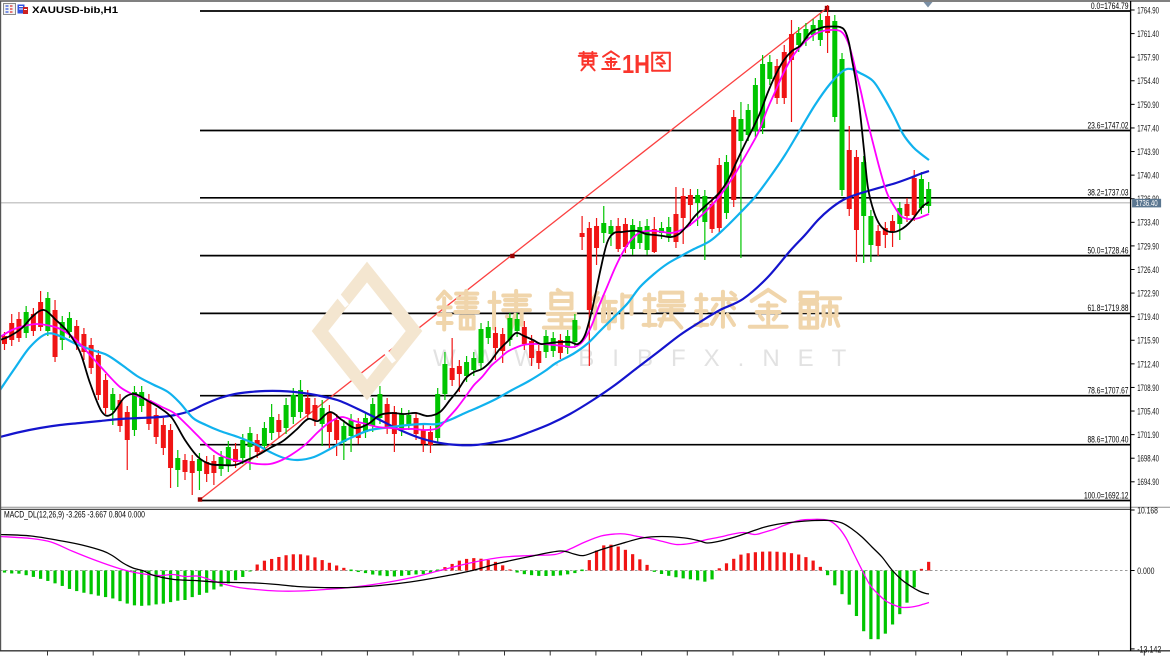  Describe the element at coordinates (1148, 482) in the screenshot. I see `svg-text: 1694.90` at that location.